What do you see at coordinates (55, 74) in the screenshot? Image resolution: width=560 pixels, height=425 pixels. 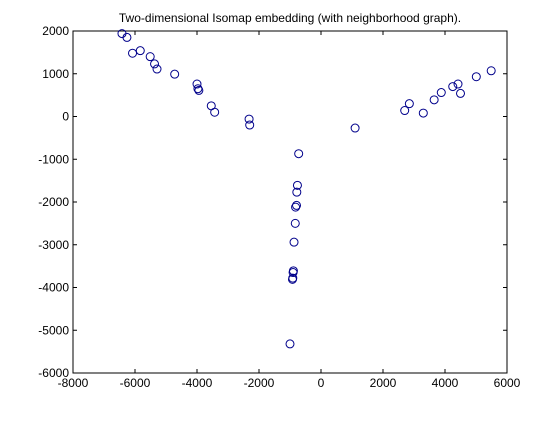 I see `y-tick-label: 1000` at bounding box center [55, 74].